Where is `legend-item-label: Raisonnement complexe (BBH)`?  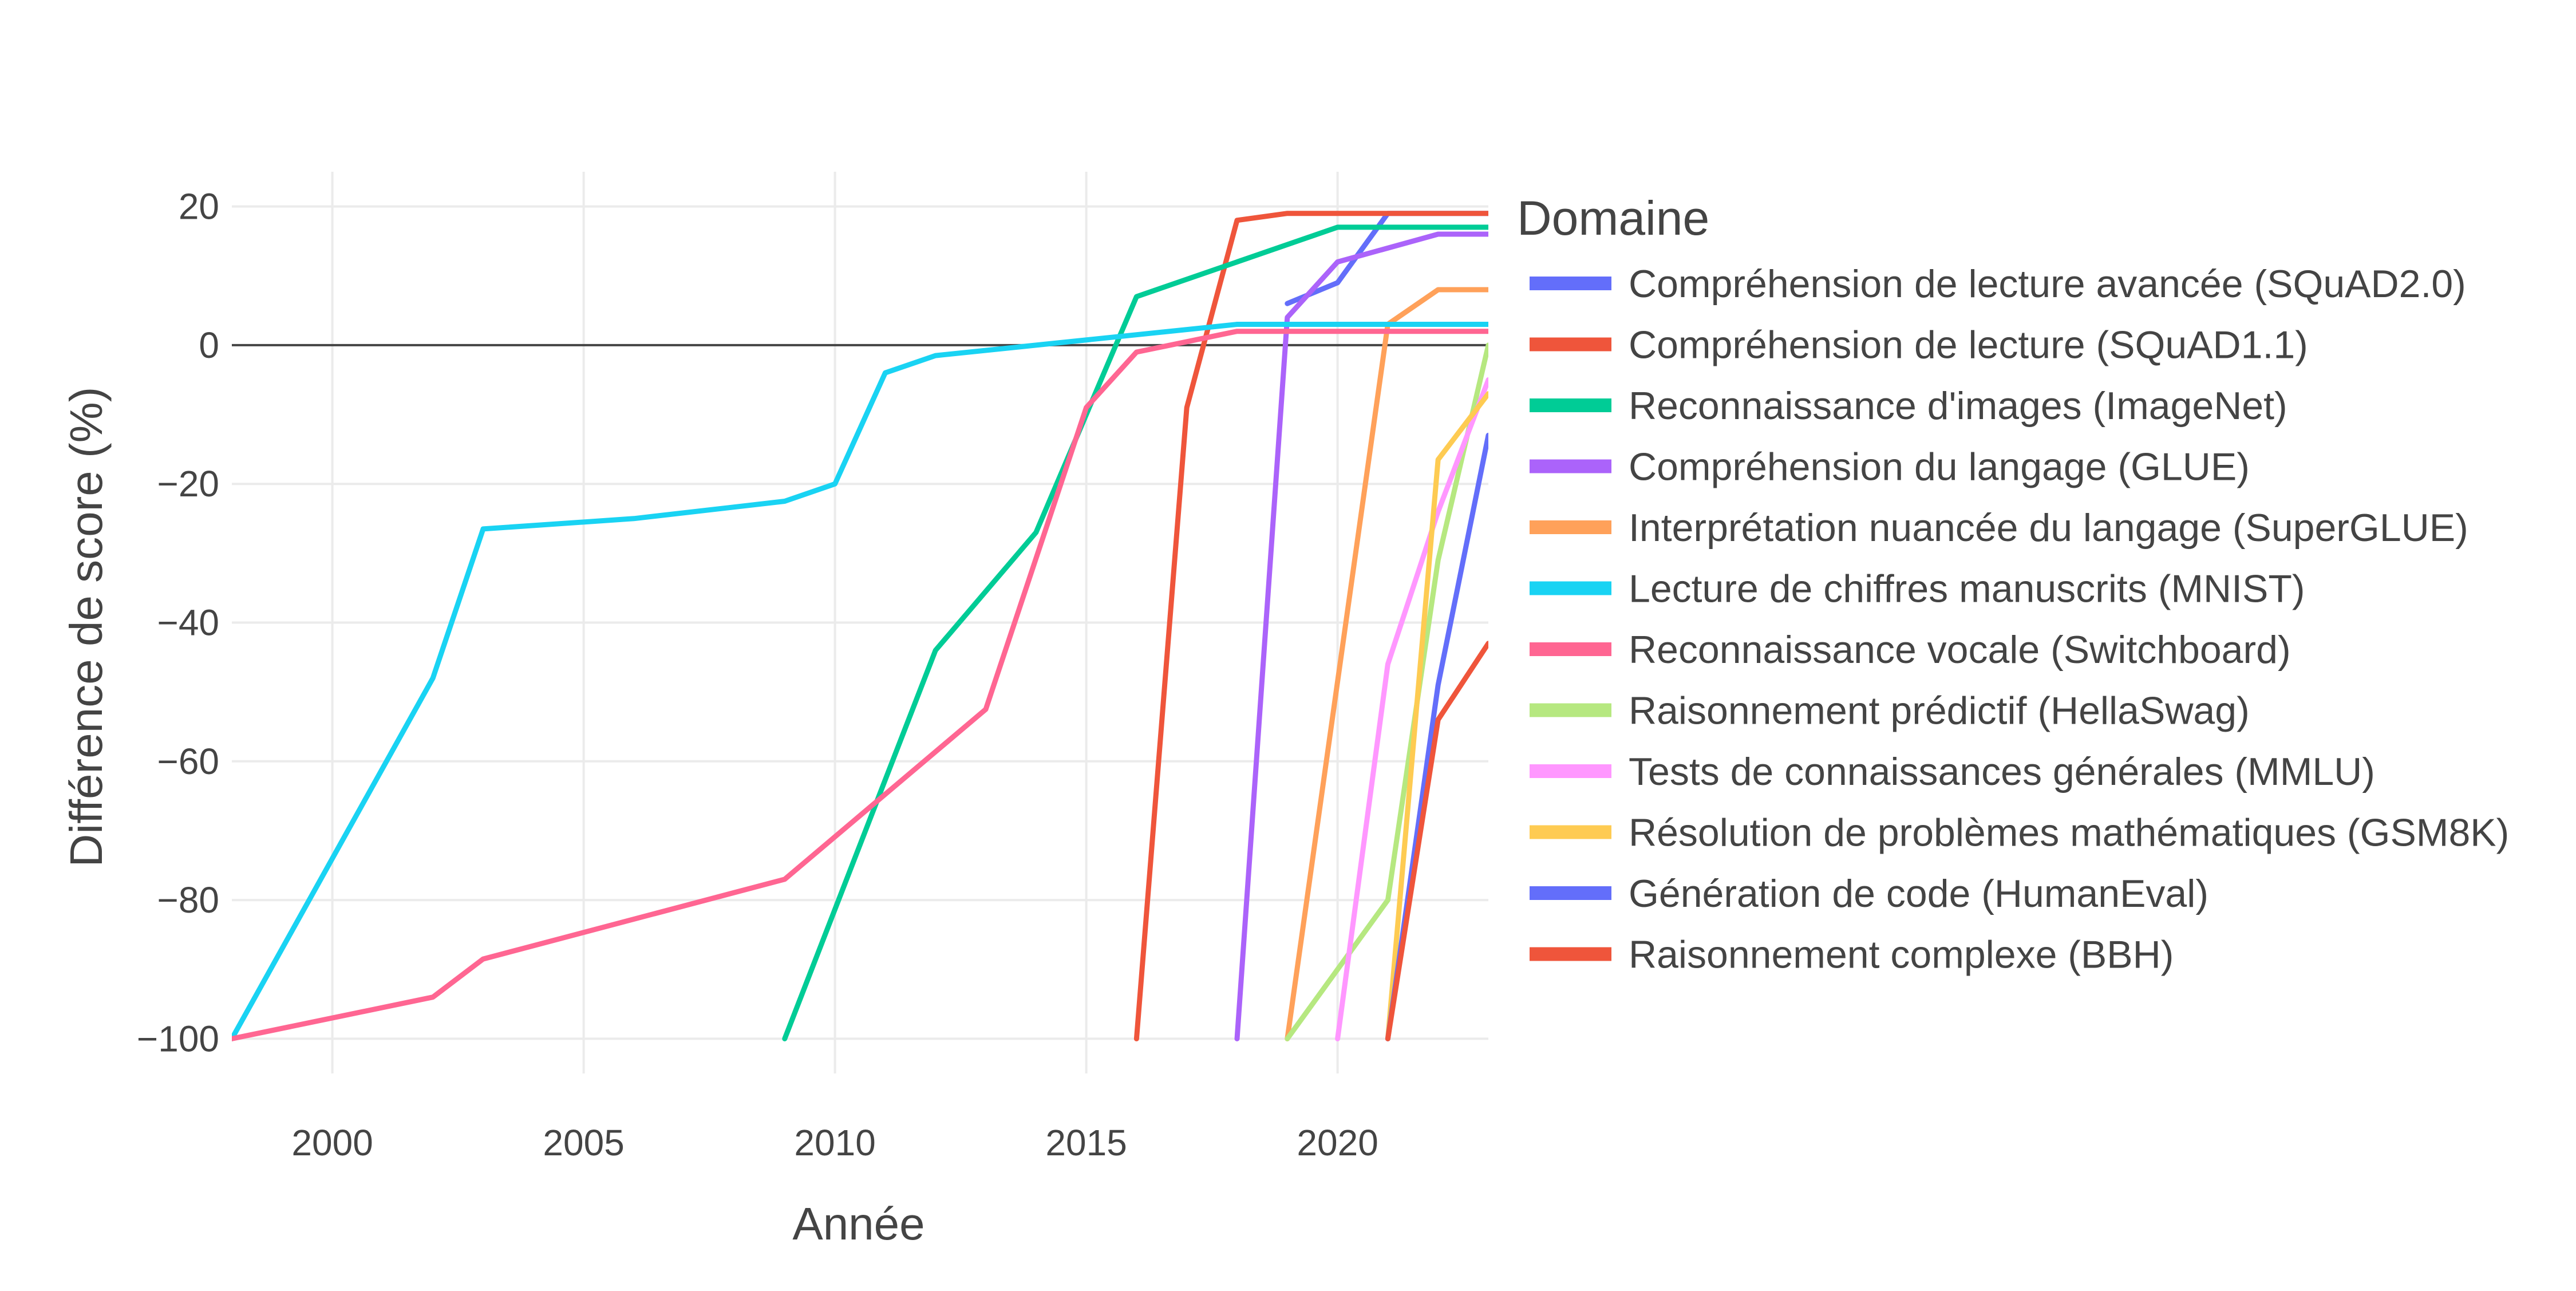
legend-item-label: Raisonnement complexe (BBH) is located at coordinates (1901, 955).